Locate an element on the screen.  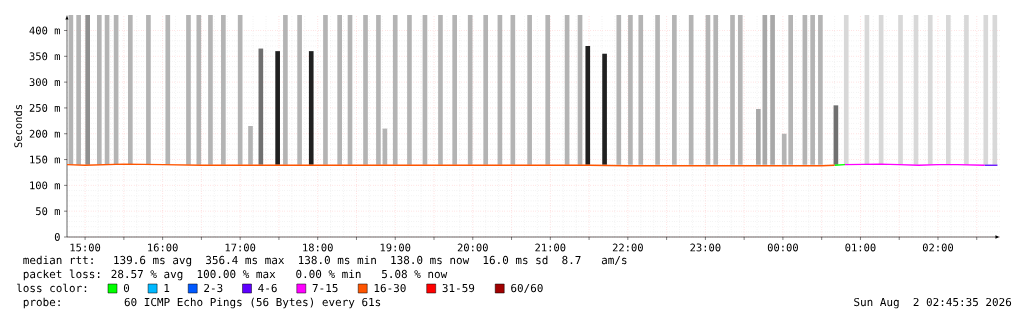
y-tick-label: 0 is located at coordinates (57, 237).